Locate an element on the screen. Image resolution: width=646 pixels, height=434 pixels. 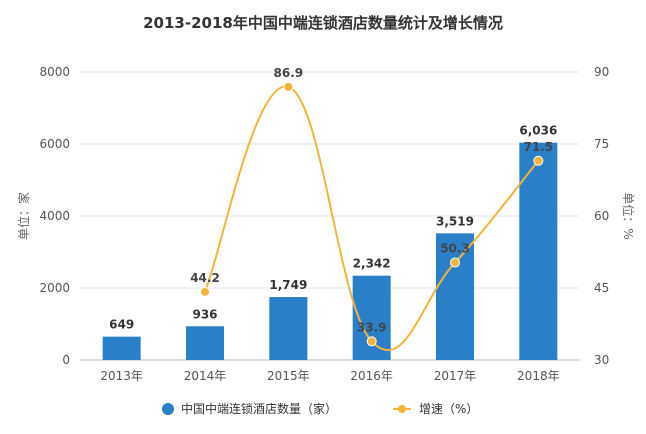
y-left-tick-label: 2000 is located at coordinates (54, 288).